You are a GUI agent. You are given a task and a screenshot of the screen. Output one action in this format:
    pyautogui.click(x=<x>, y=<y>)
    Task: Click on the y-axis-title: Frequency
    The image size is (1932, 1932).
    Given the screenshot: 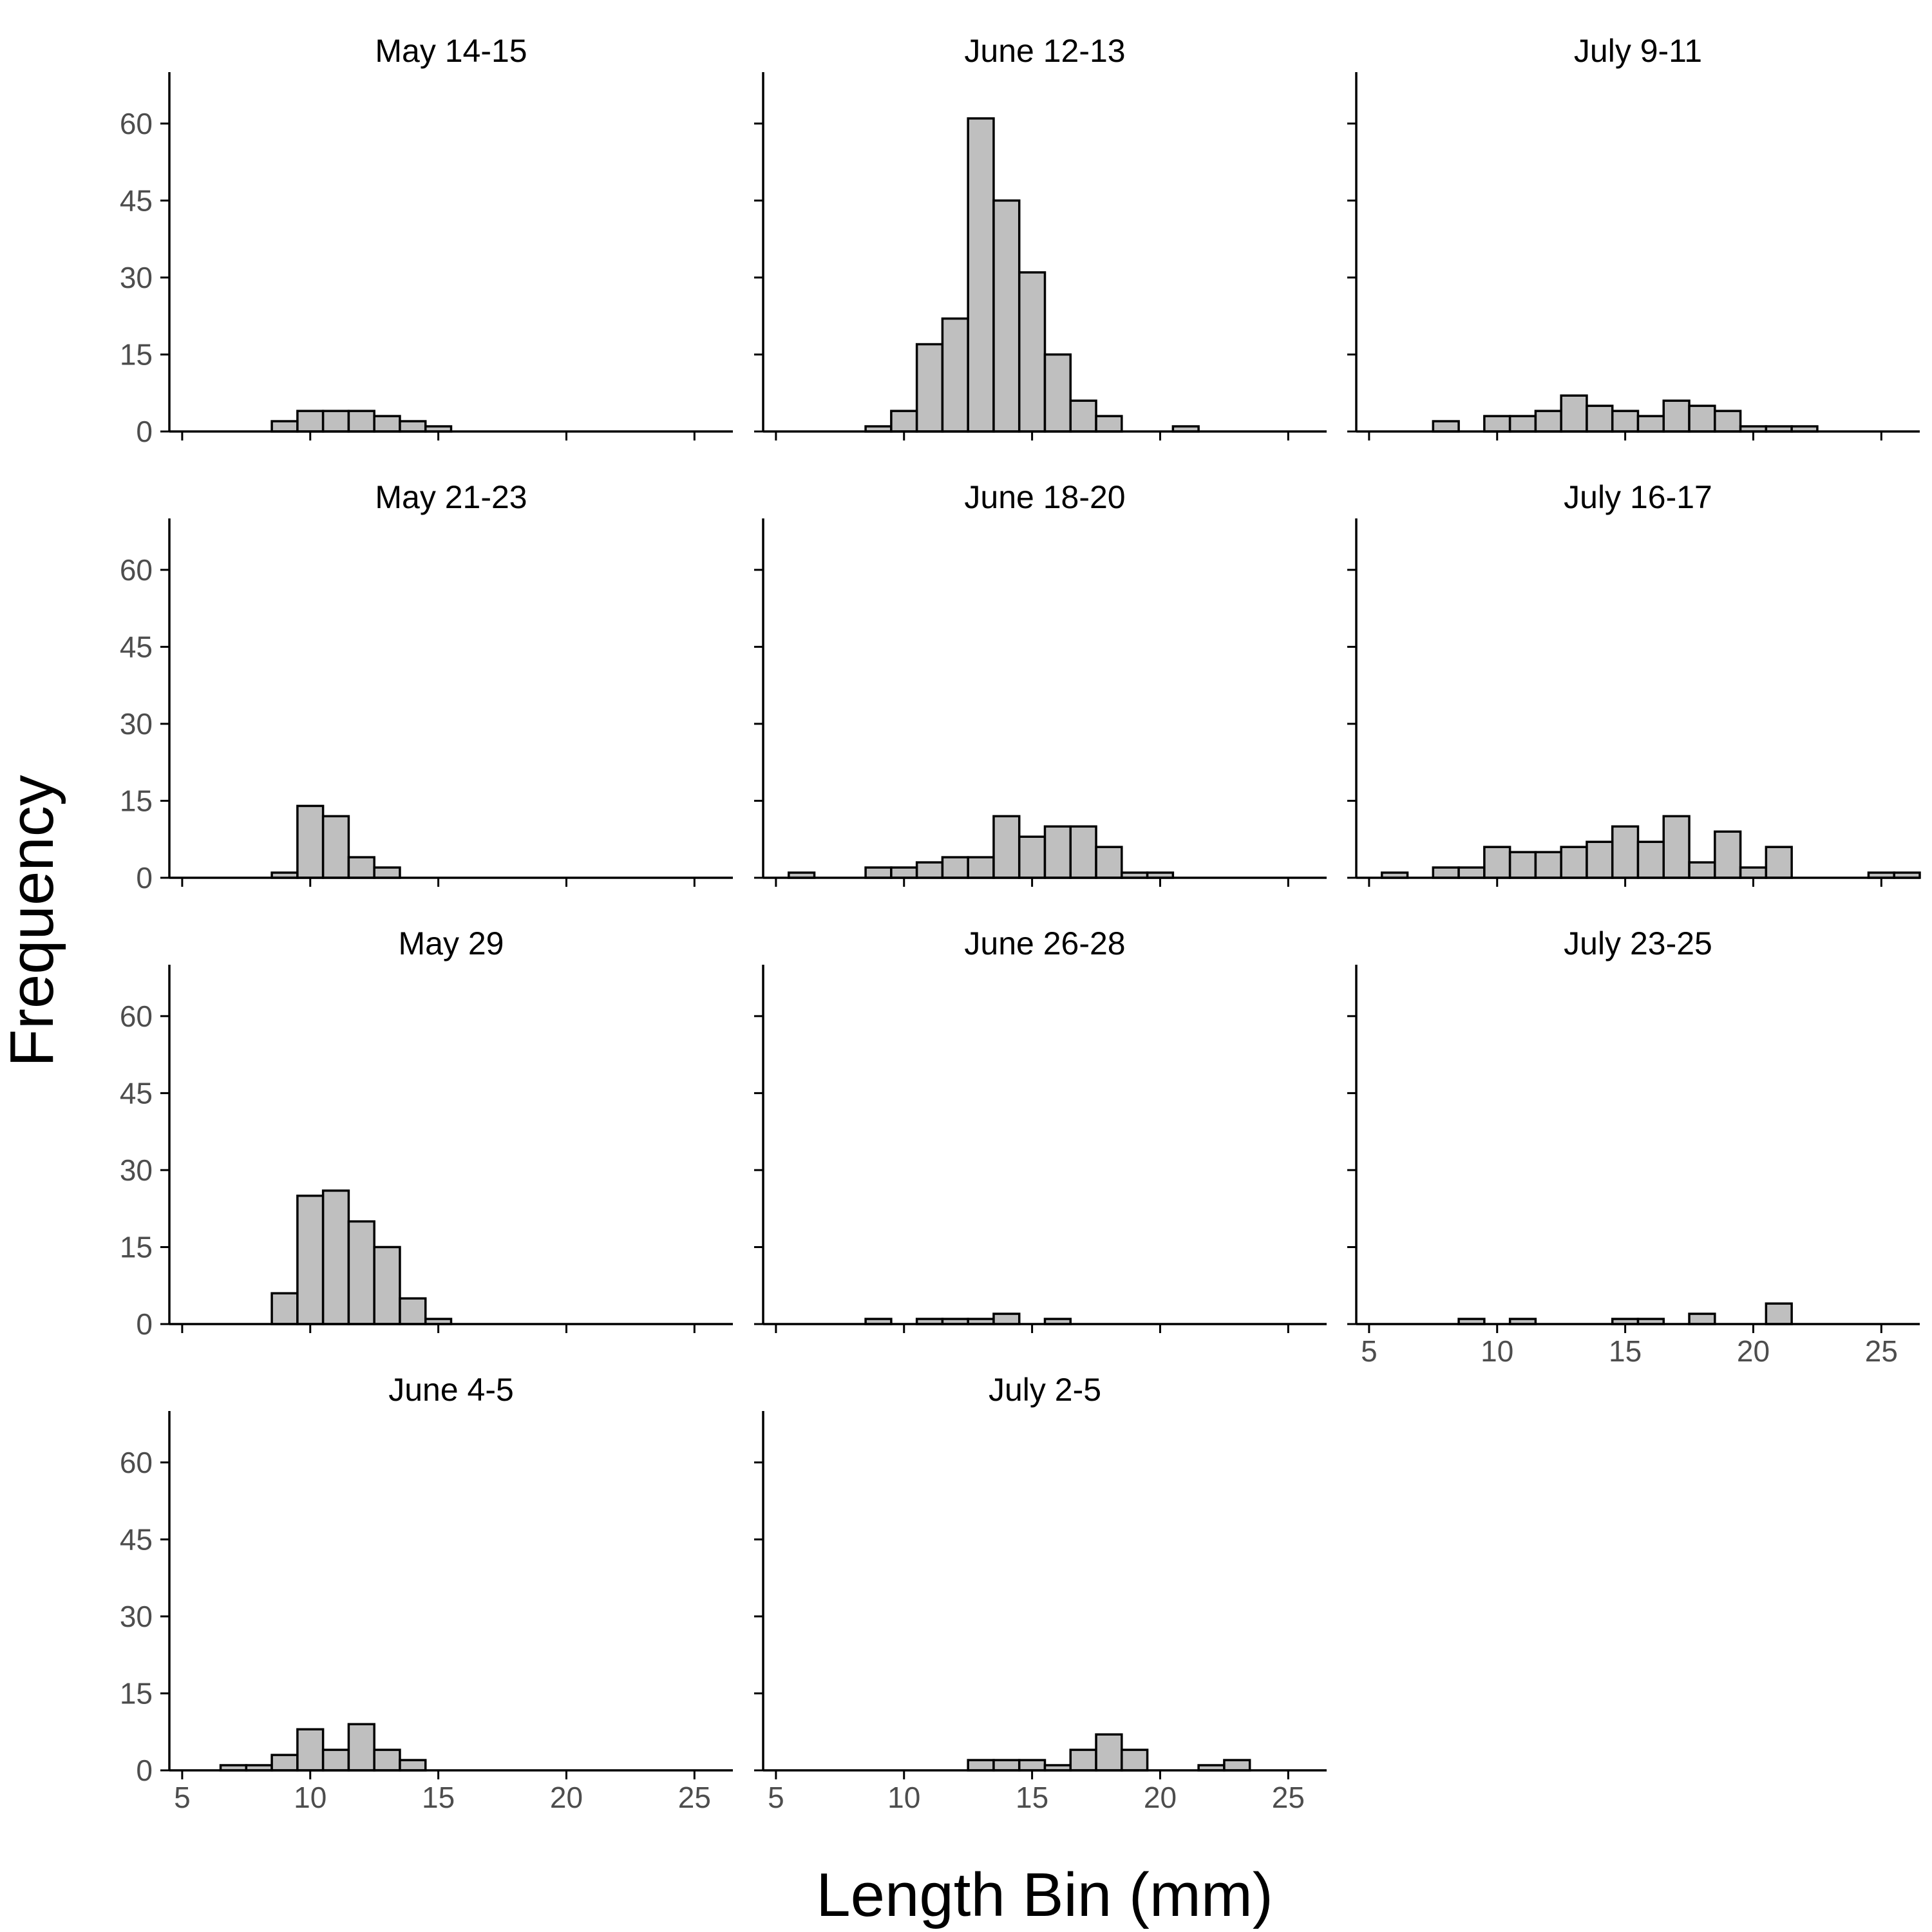 What is the action you would take?
    pyautogui.click(x=33, y=921)
    